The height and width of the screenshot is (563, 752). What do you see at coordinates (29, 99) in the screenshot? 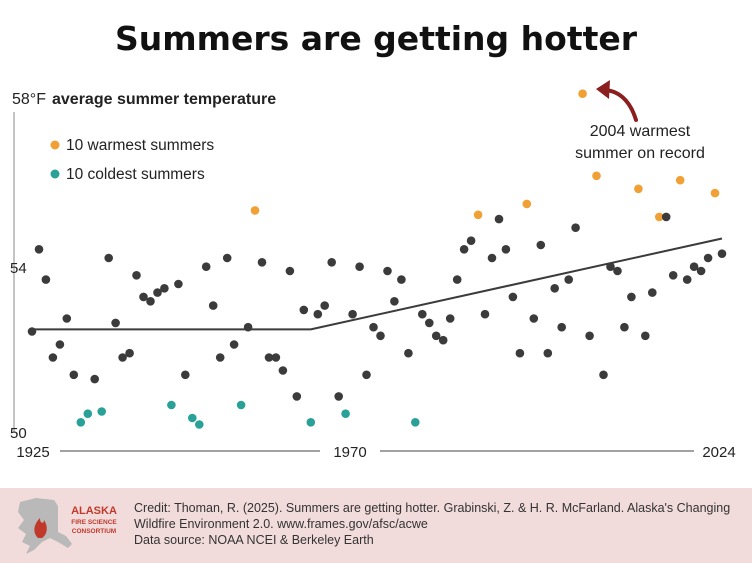
I see `y-label-value: 58°F` at bounding box center [29, 99].